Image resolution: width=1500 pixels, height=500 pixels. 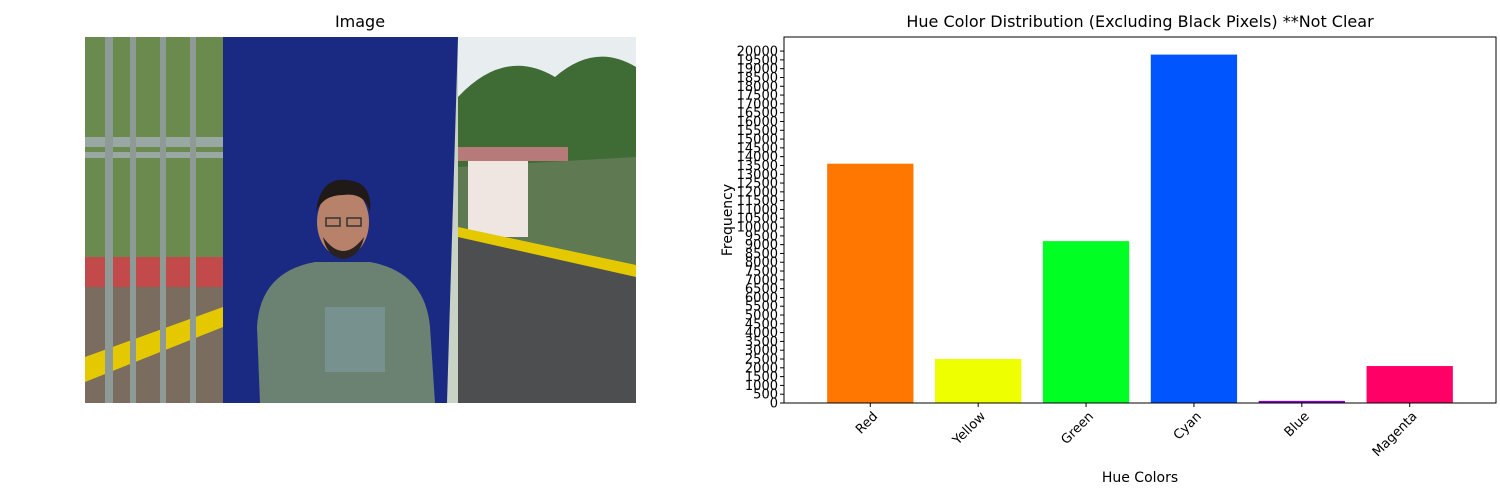 I want to click on y-tick-label: 10500, so click(x=757, y=219).